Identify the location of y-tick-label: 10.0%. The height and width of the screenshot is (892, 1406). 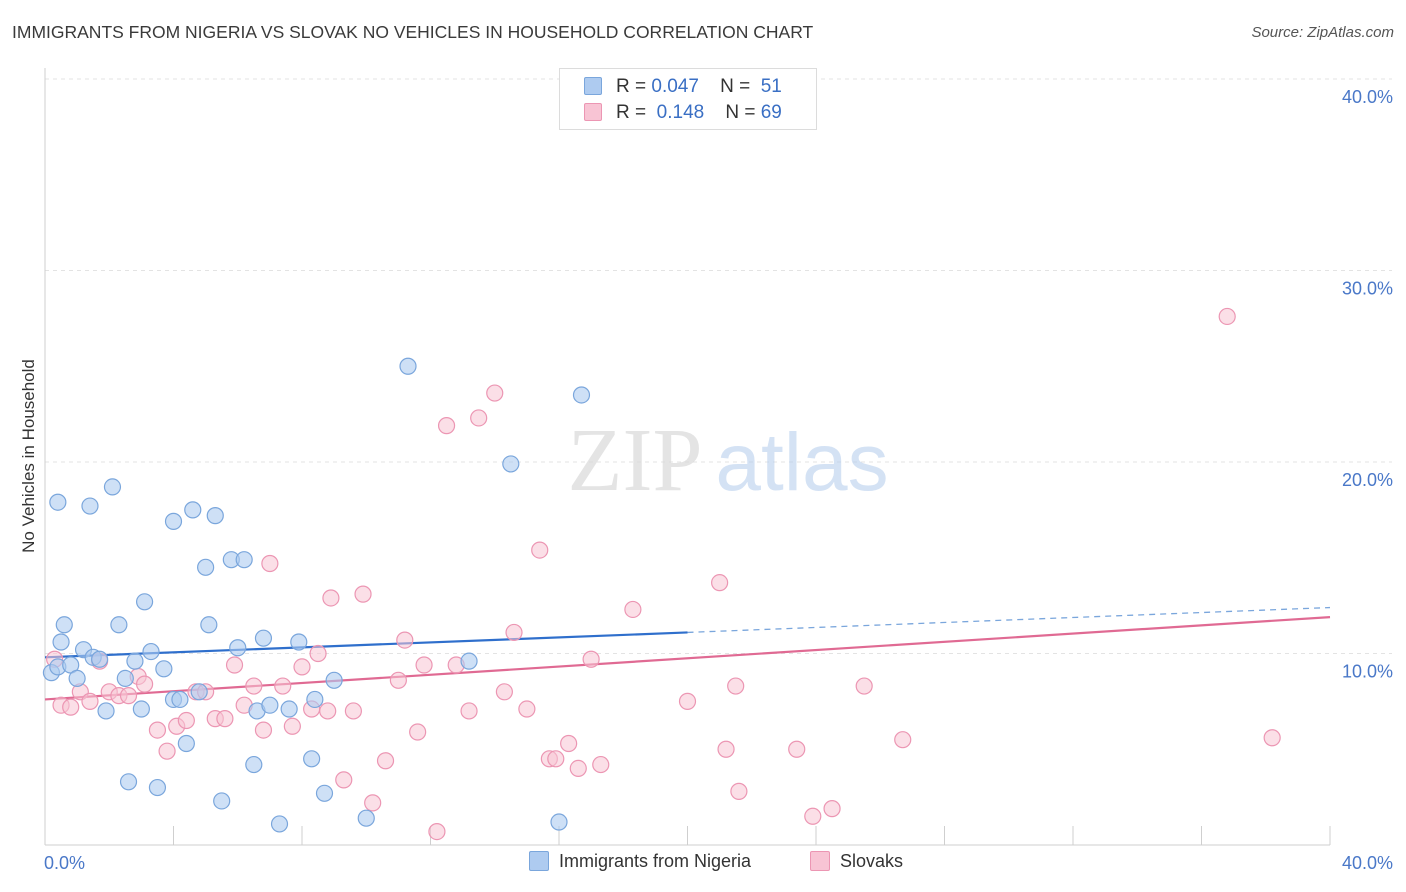
(1367, 672).